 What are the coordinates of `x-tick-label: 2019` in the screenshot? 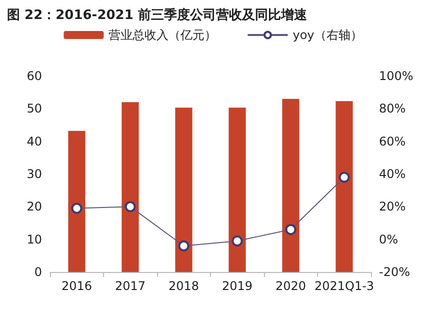 It's located at (237, 286).